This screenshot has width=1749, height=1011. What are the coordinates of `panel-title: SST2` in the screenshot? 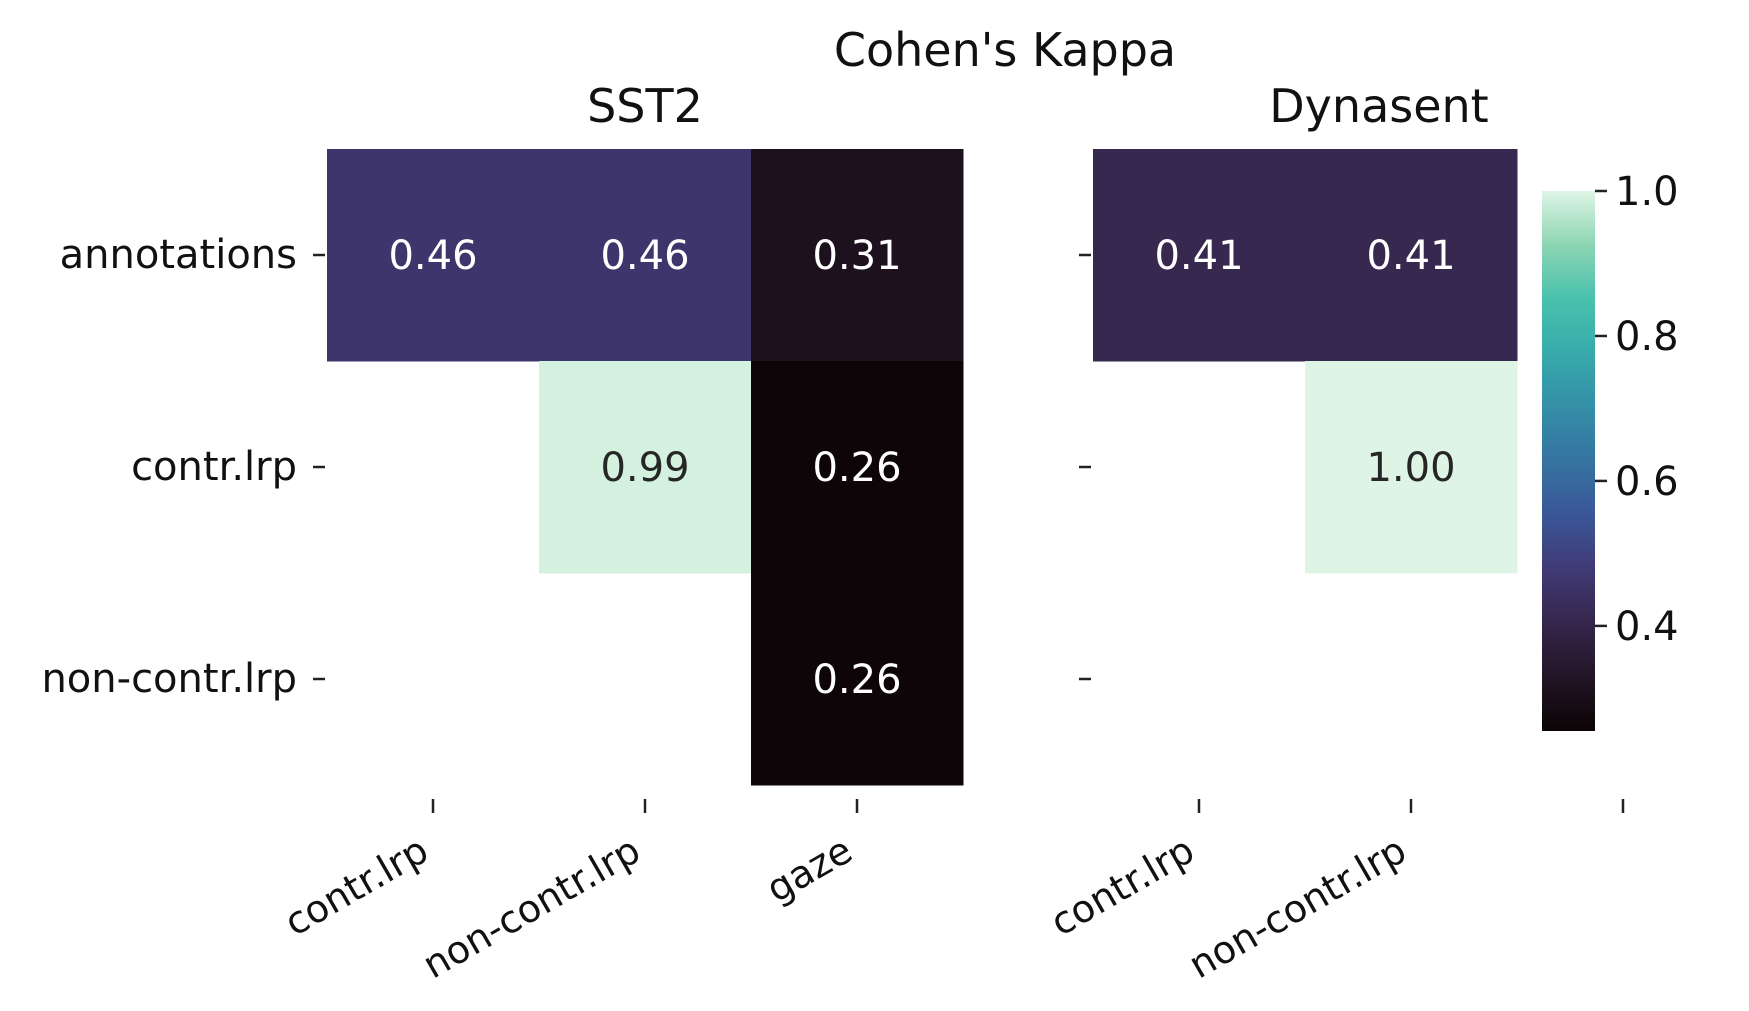 It's located at (645, 106).